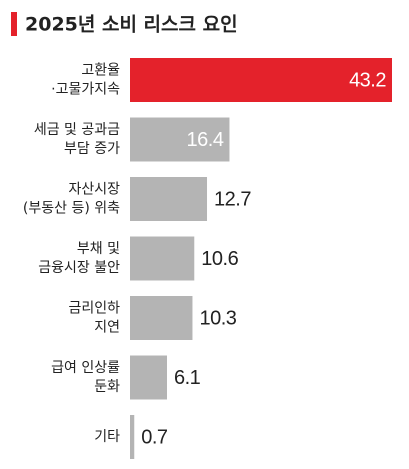 The height and width of the screenshot is (469, 409). Describe the element at coordinates (98, 249) in the screenshot. I see `category-label: 부채 및` at that location.